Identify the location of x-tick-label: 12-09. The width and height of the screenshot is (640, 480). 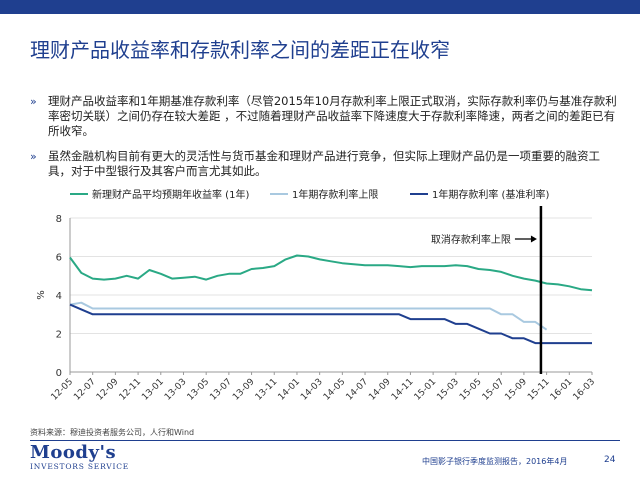
(108, 390).